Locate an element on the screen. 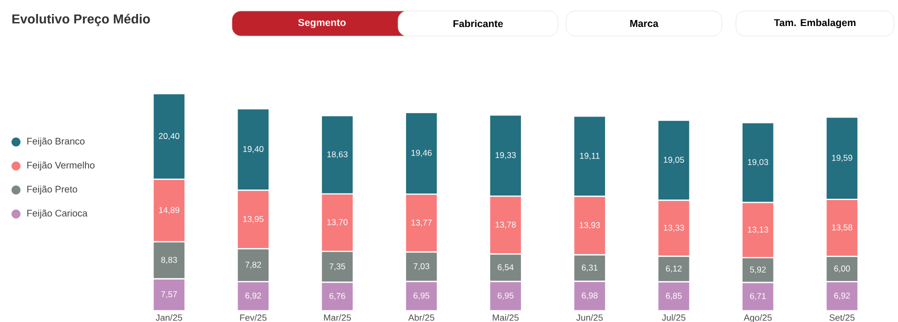 This screenshot has height=322, width=898. data-label: 14,89 is located at coordinates (169, 210).